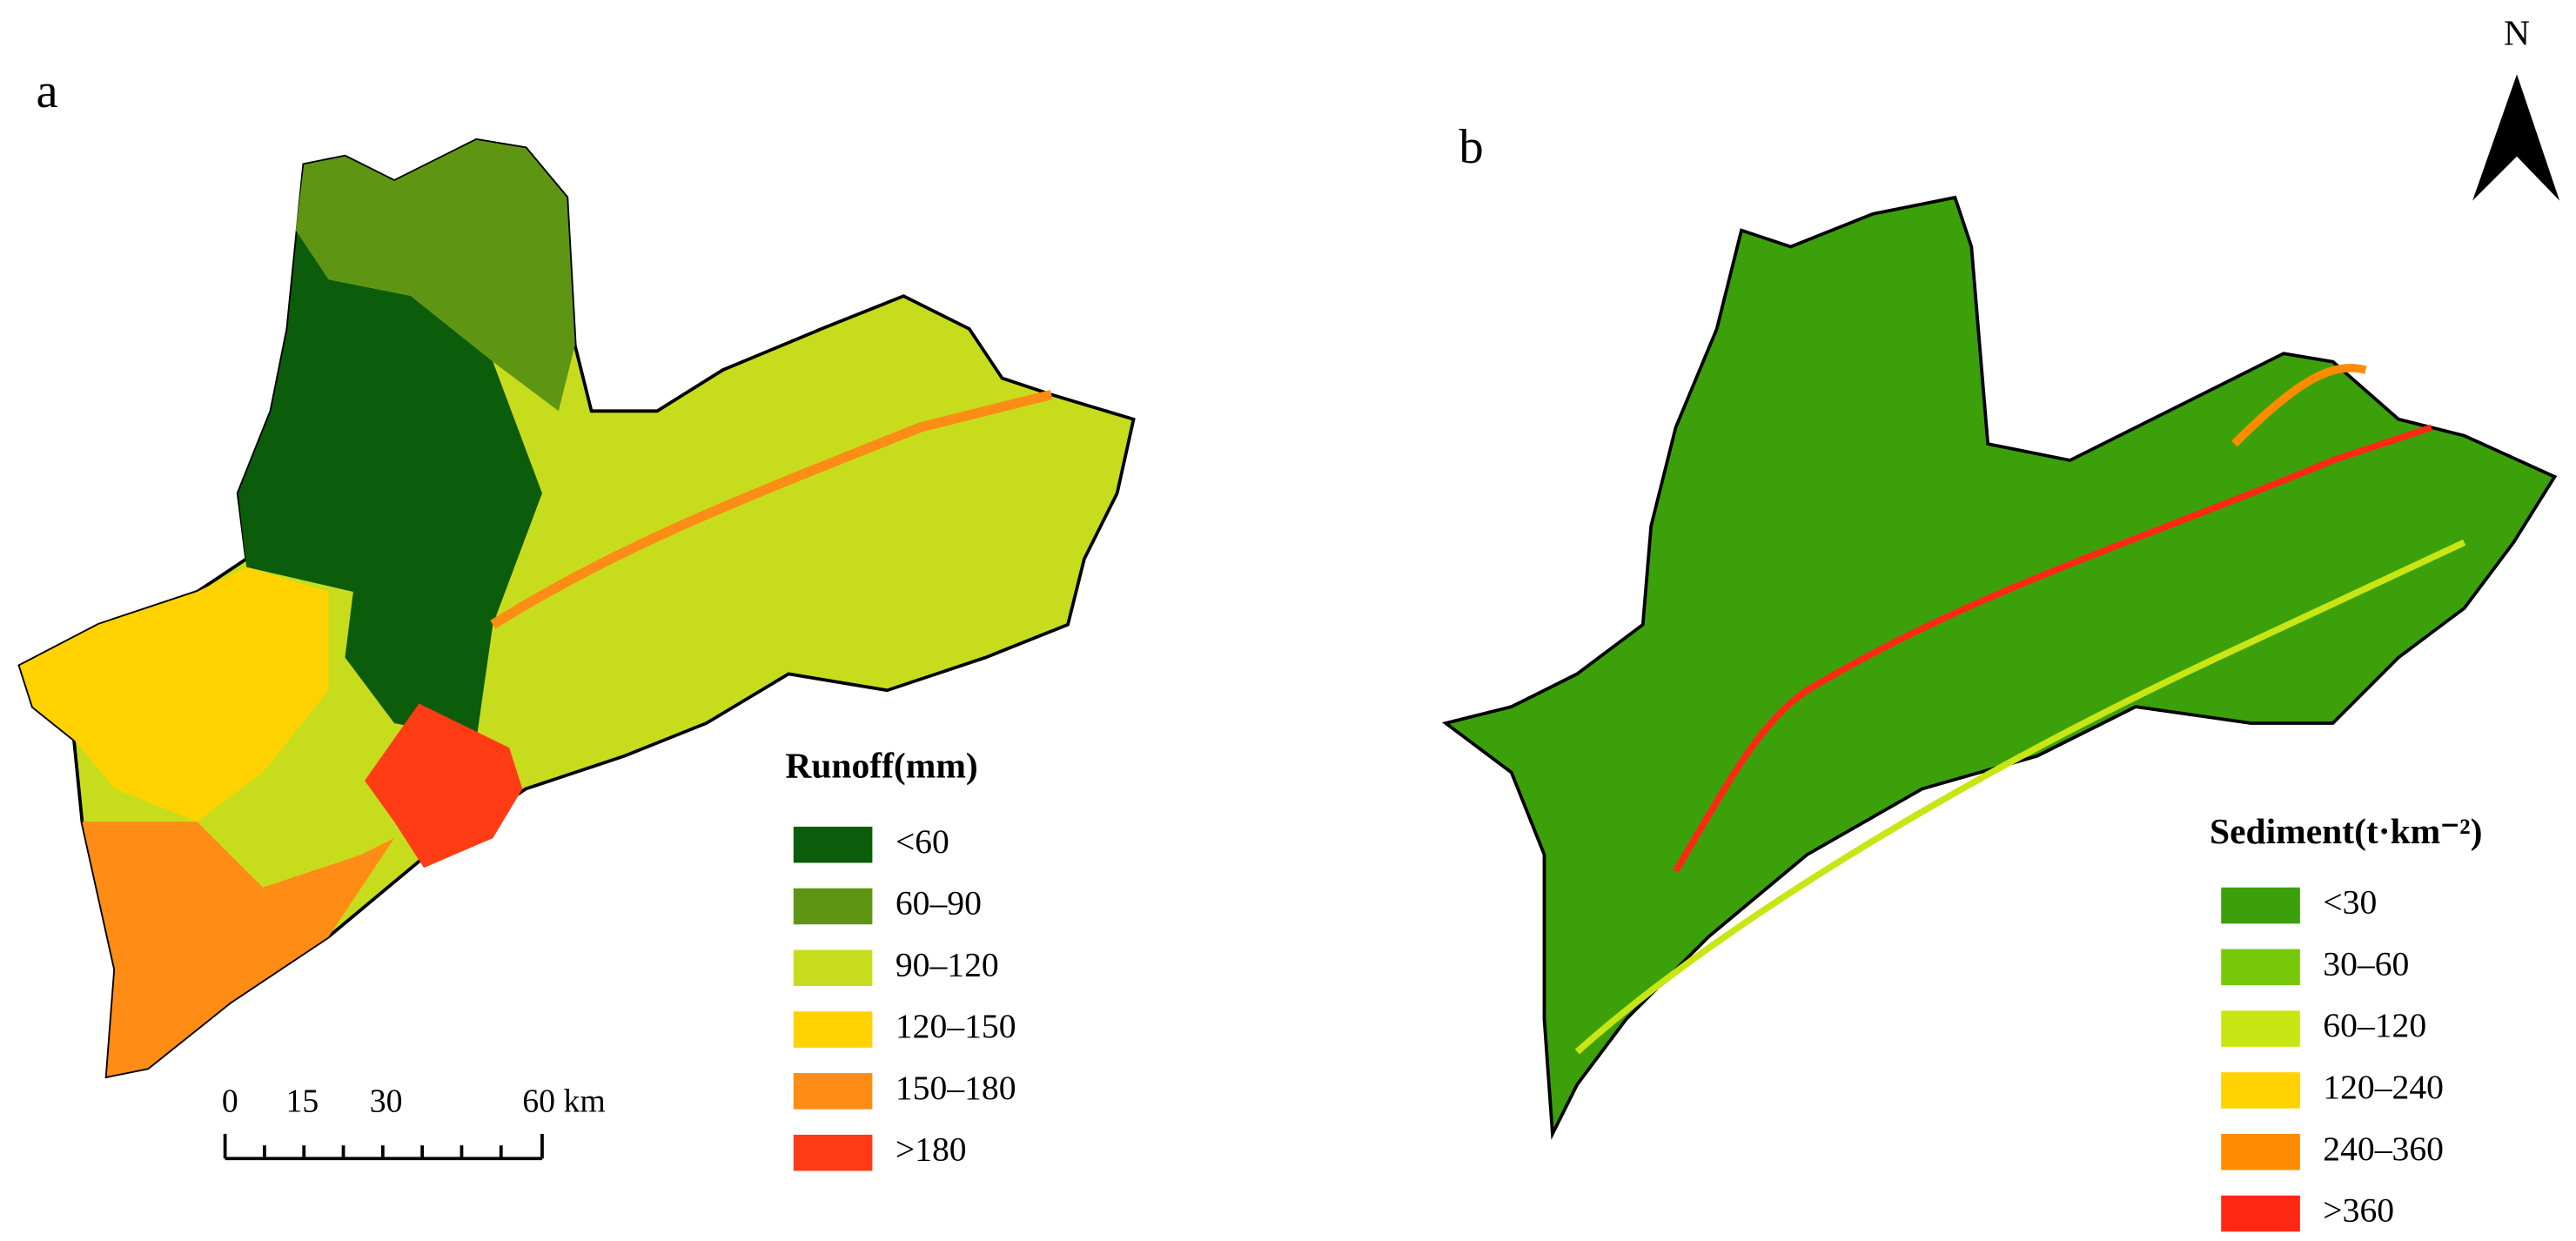 The width and height of the screenshot is (2576, 1241). Describe the element at coordinates (2374, 1025) in the screenshot. I see `legend-label: 60–120` at that location.